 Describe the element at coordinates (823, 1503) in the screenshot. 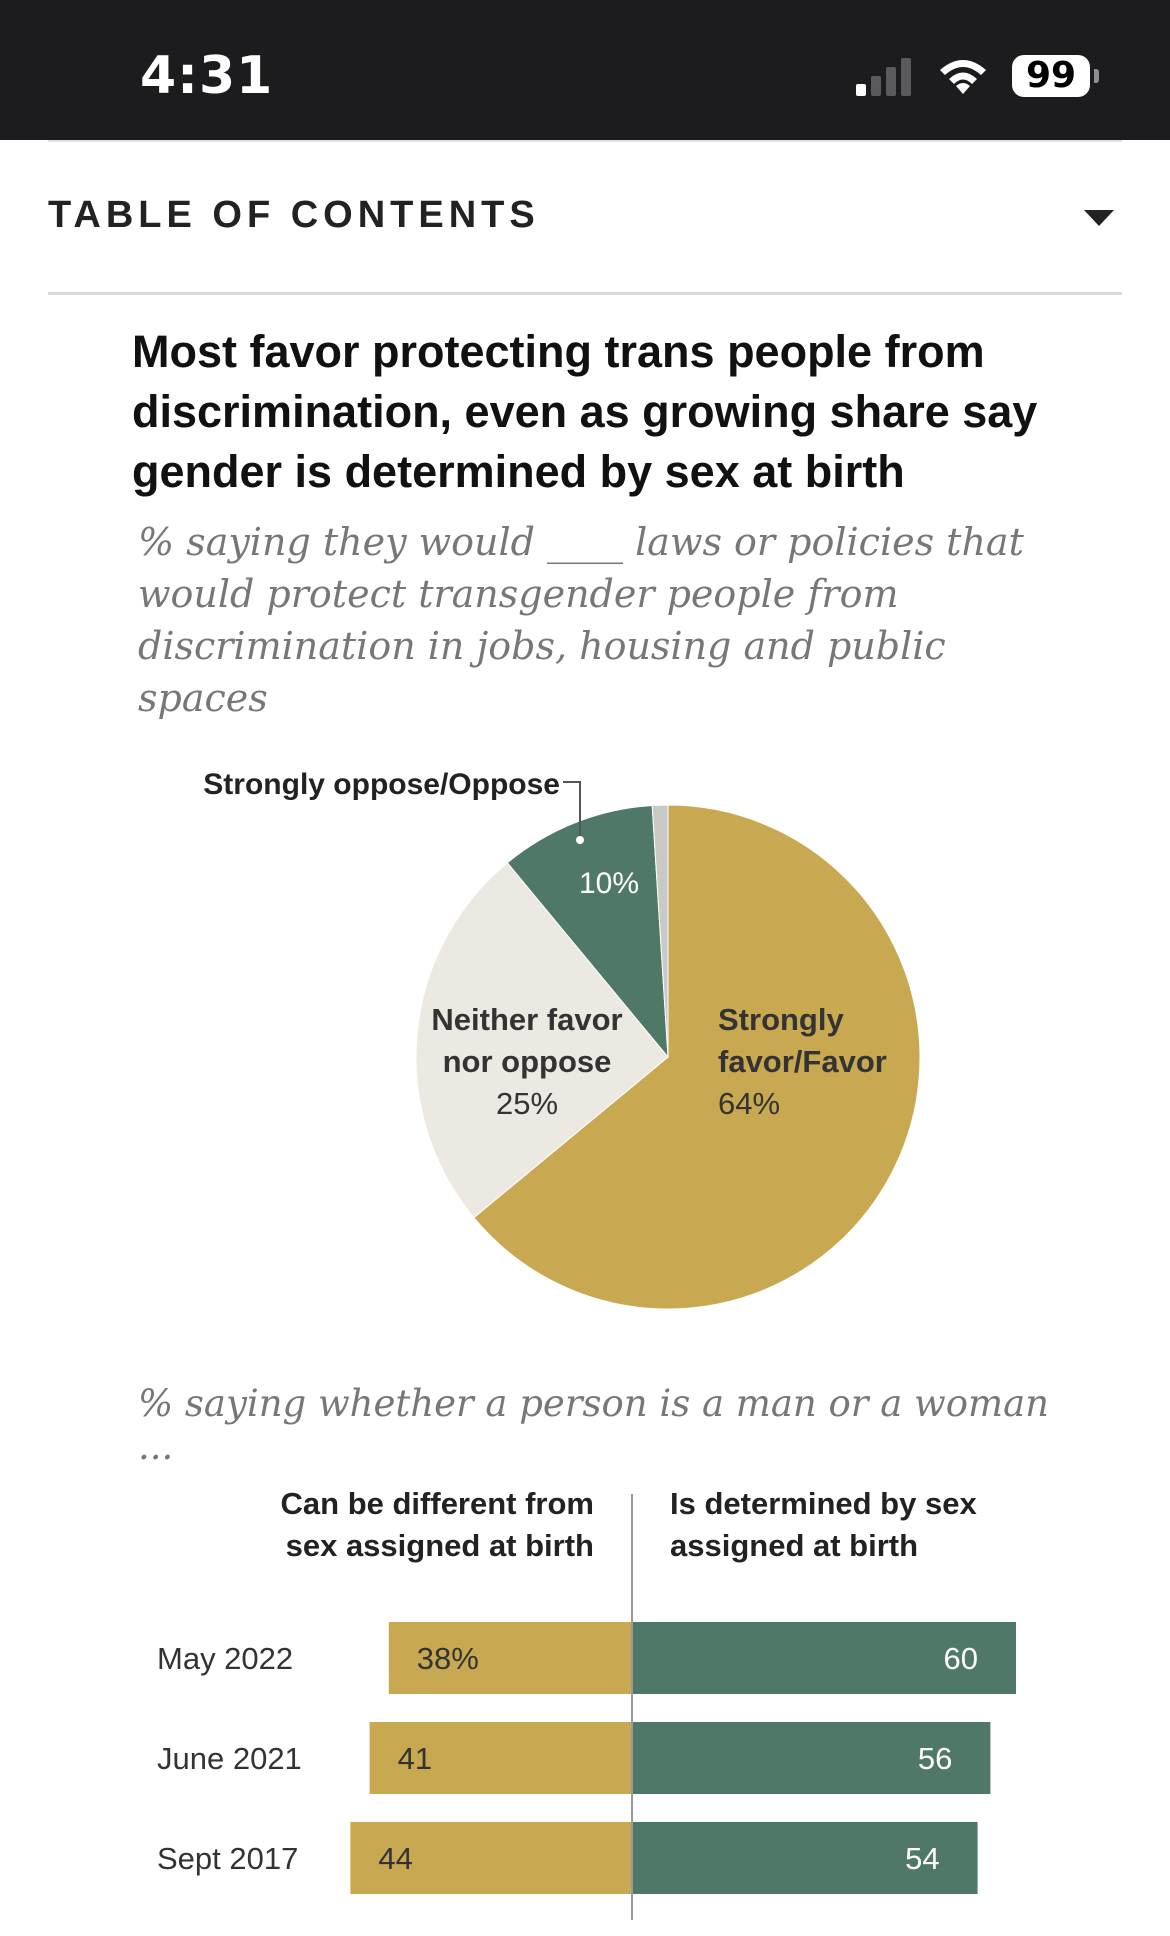

I see `series-header-right-line1: Is determined by sex` at that location.